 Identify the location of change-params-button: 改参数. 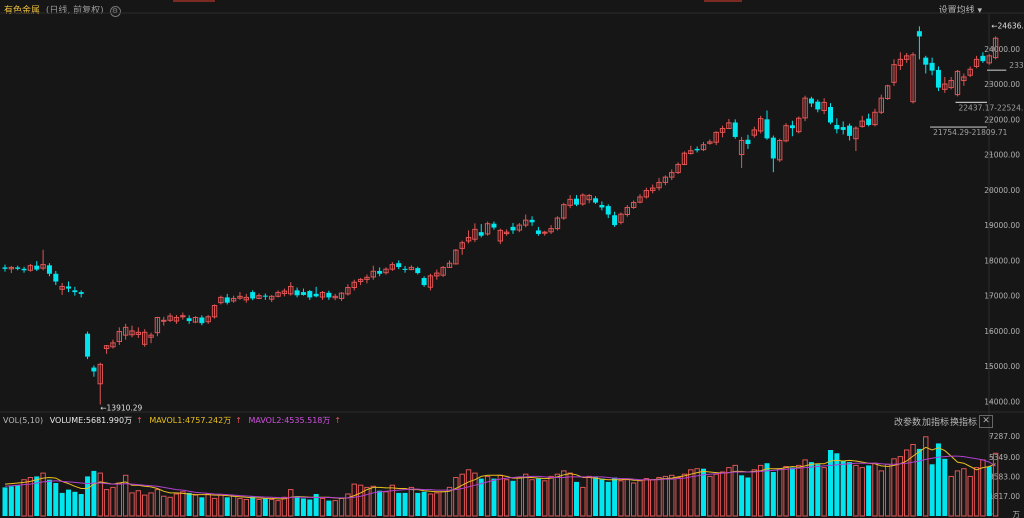
(908, 423).